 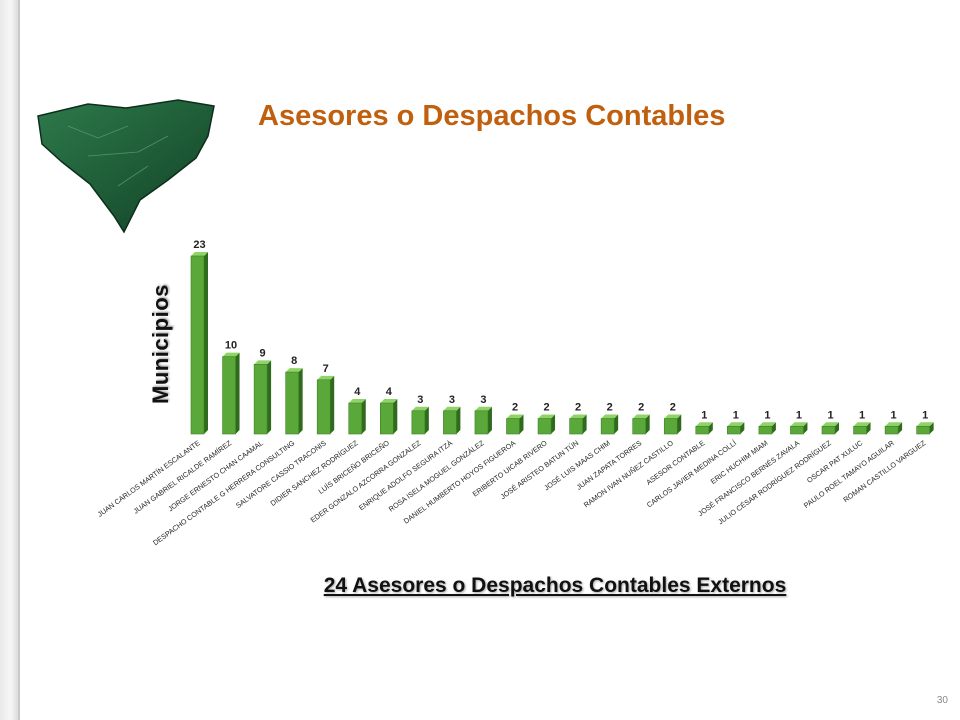 What do you see at coordinates (263, 353) in the screenshot?
I see `data-label: 9` at bounding box center [263, 353].